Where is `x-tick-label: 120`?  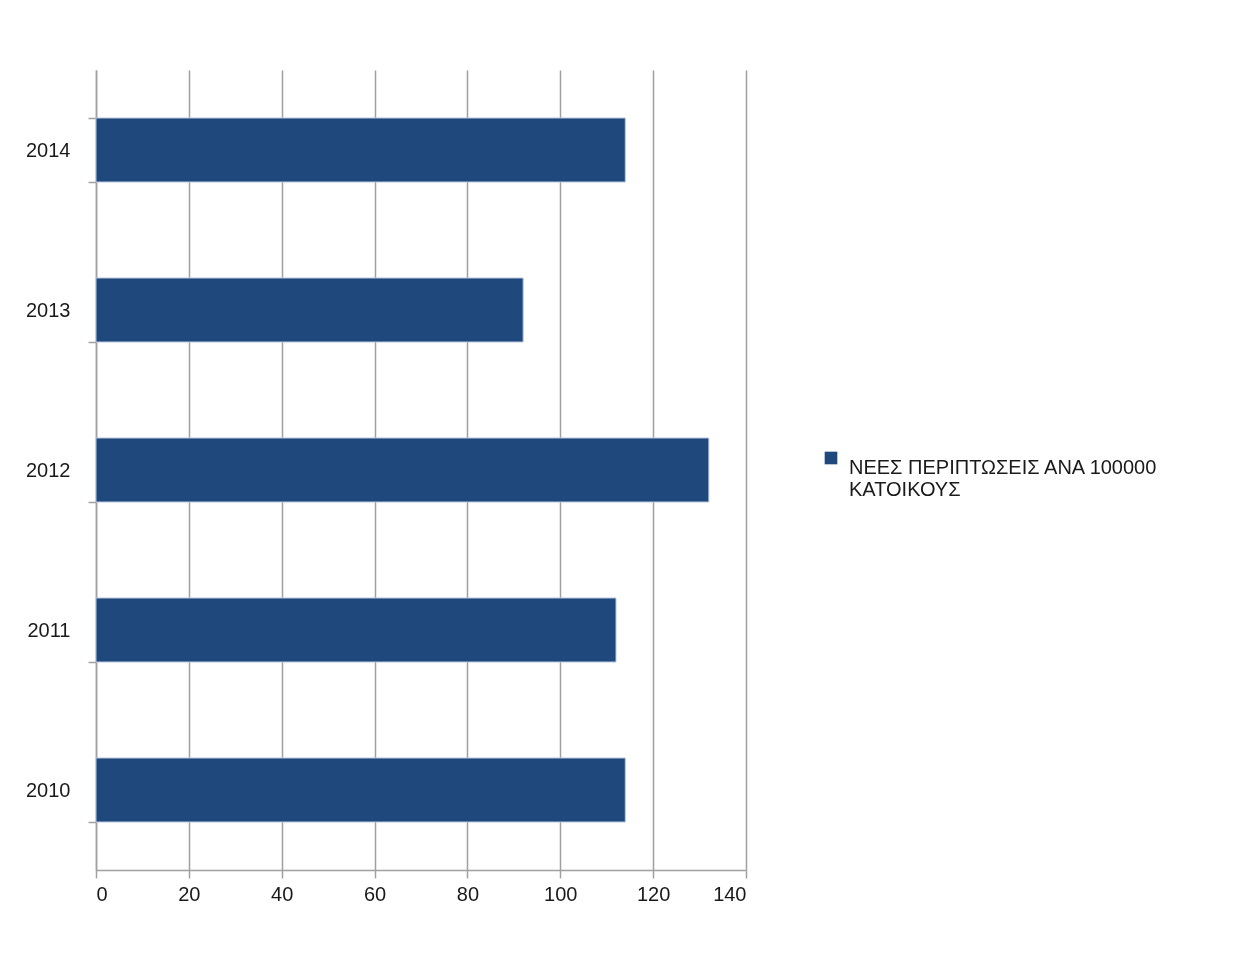
x-tick-label: 120 is located at coordinates (653, 893).